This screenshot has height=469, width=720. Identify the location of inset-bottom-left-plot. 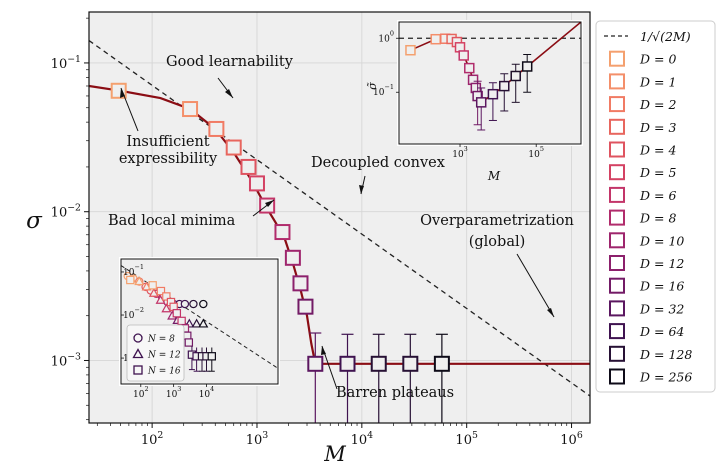
(199, 318).